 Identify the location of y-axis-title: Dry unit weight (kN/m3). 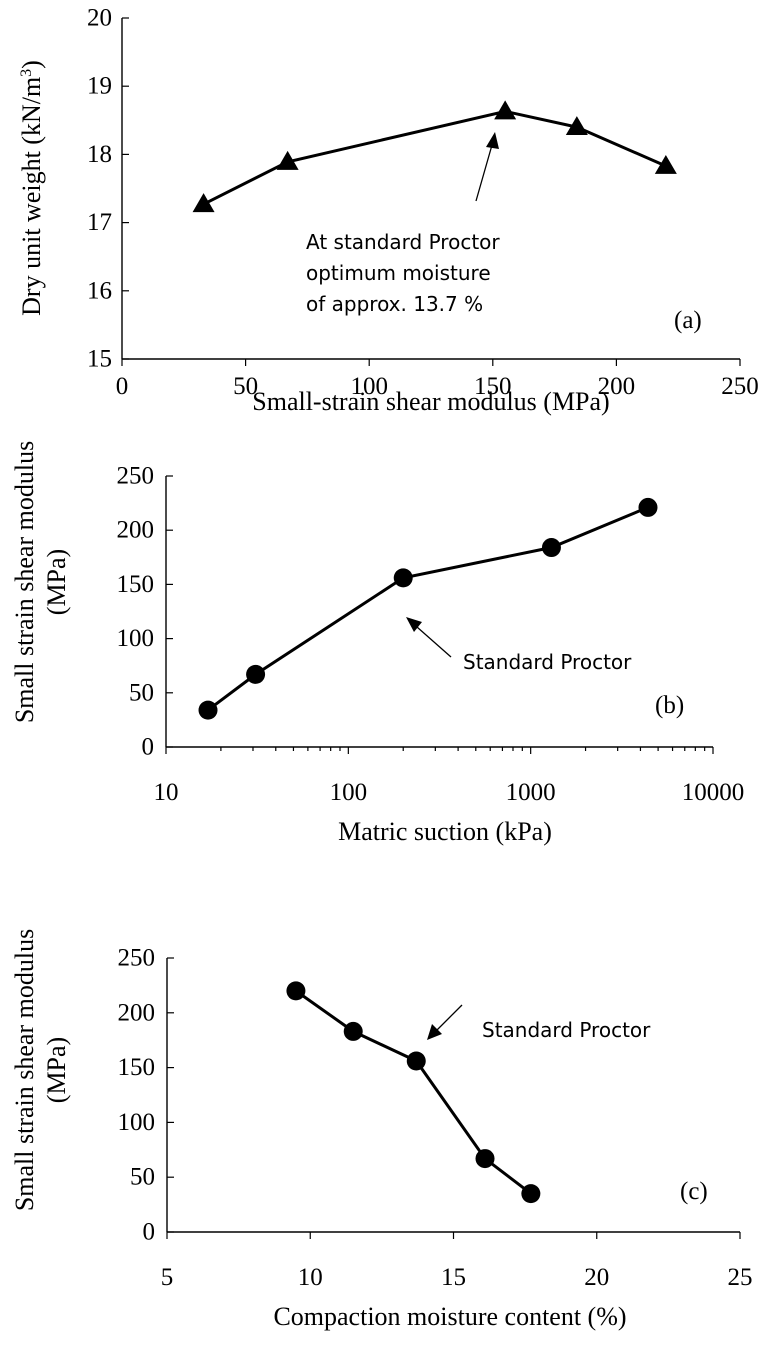
(31, 188).